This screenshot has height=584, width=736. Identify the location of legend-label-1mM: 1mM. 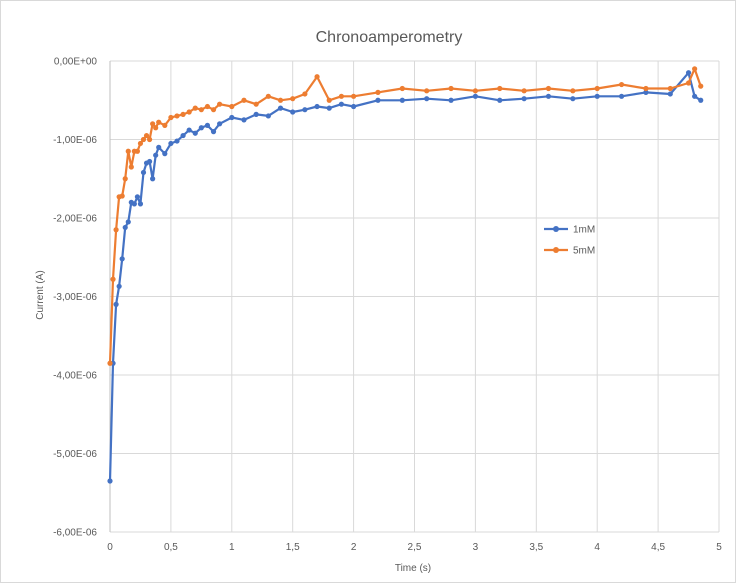
(584, 230).